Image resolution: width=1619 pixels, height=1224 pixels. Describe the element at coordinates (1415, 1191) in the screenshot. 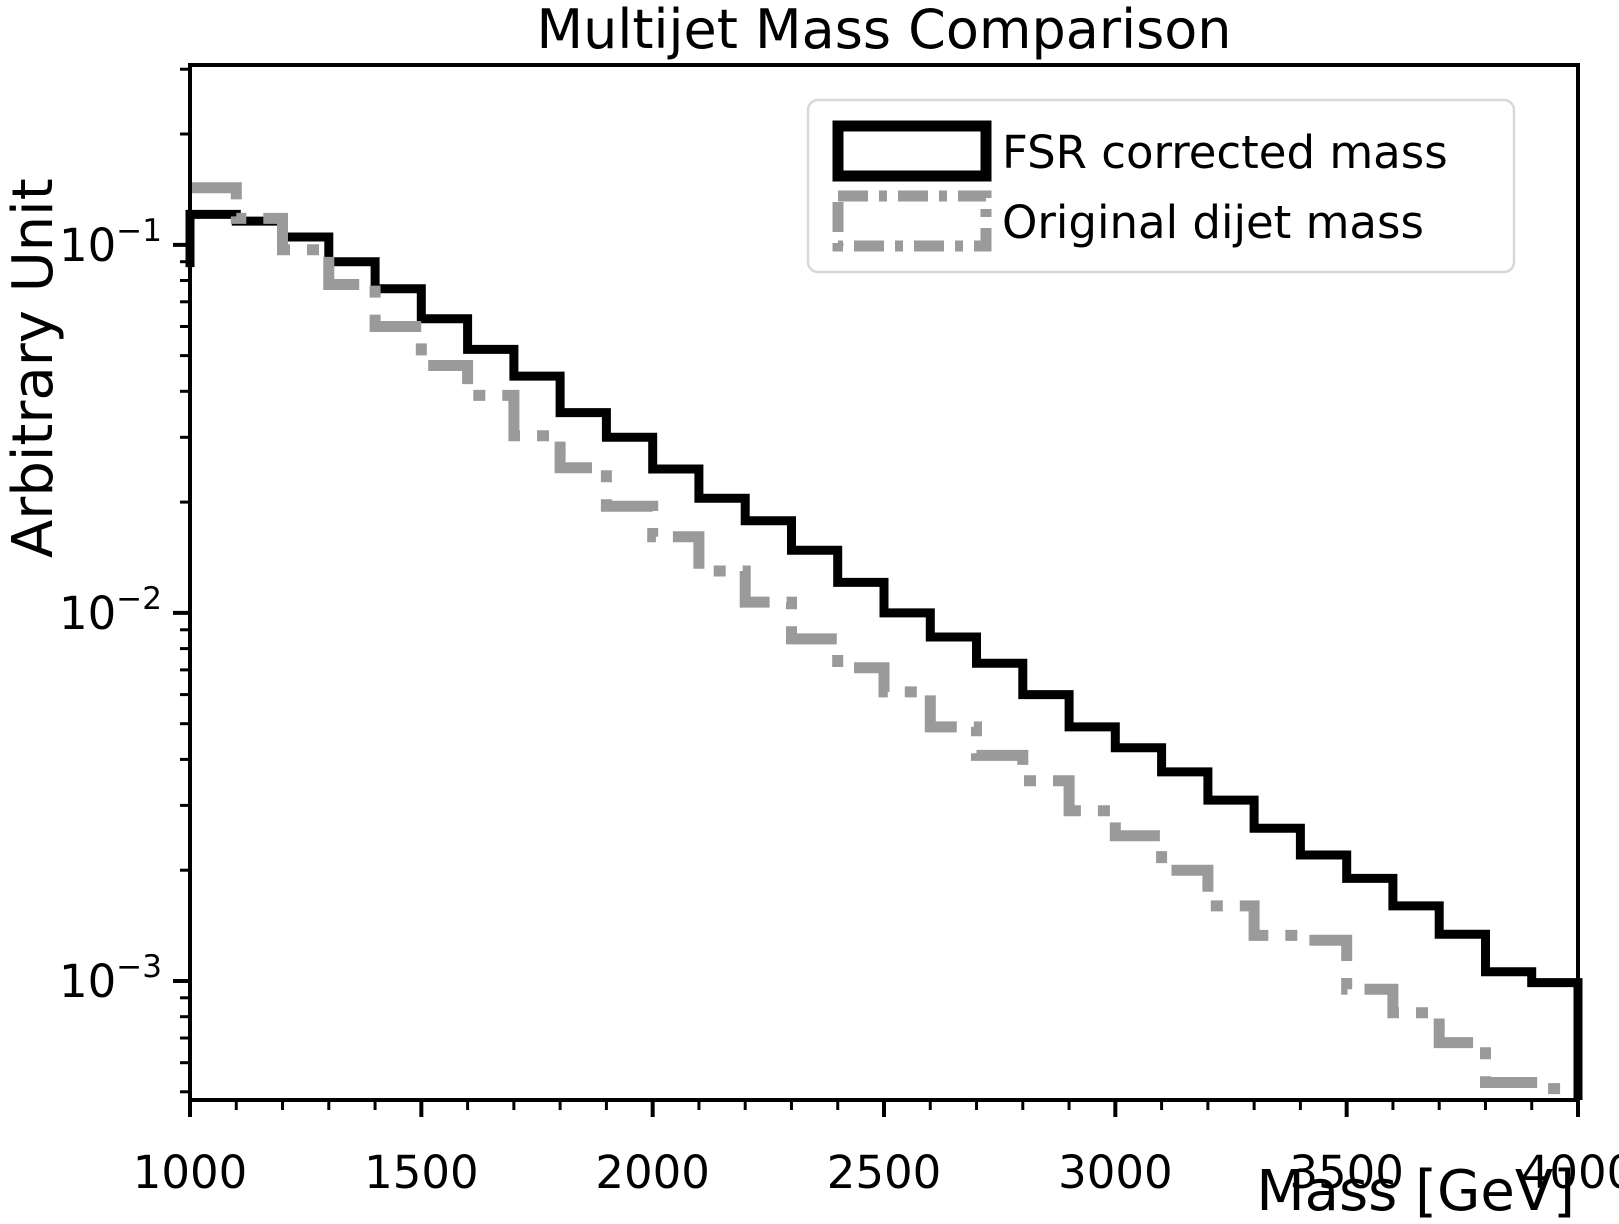

I see `x-axis-label: Mass [GeV]` at that location.